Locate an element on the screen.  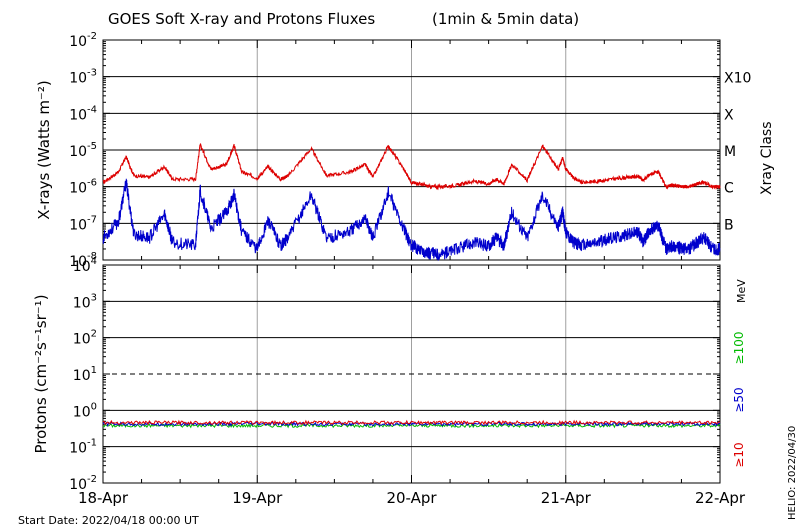
y-tick-label: 10⁰ is located at coordinates (85, 410).